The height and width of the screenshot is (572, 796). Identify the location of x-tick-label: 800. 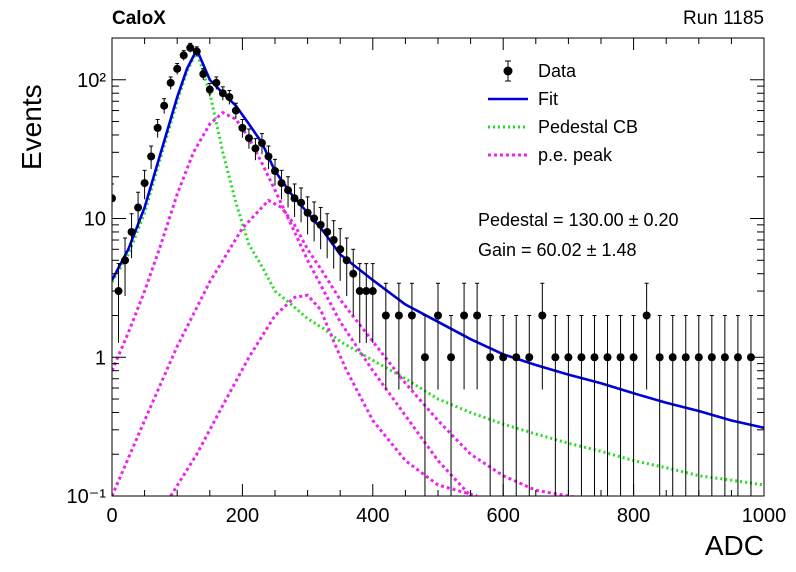
(633, 516).